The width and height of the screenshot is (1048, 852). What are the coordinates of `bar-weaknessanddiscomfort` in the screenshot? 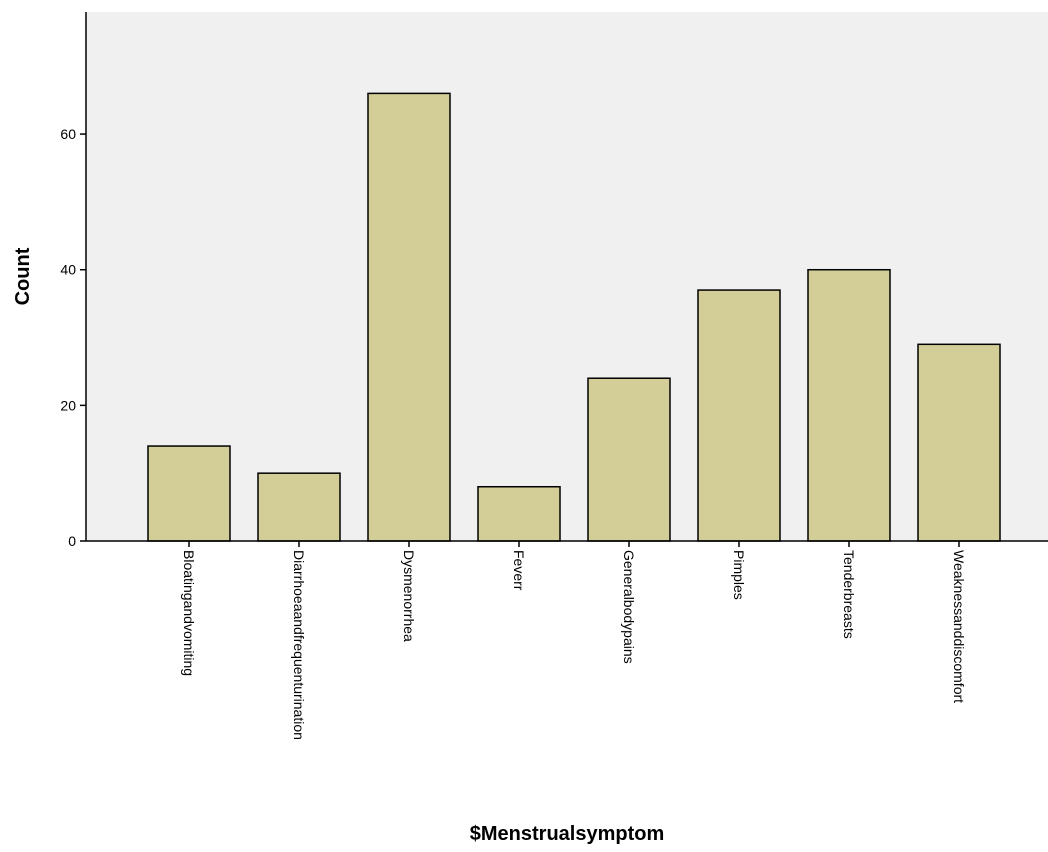 It's located at (959, 442).